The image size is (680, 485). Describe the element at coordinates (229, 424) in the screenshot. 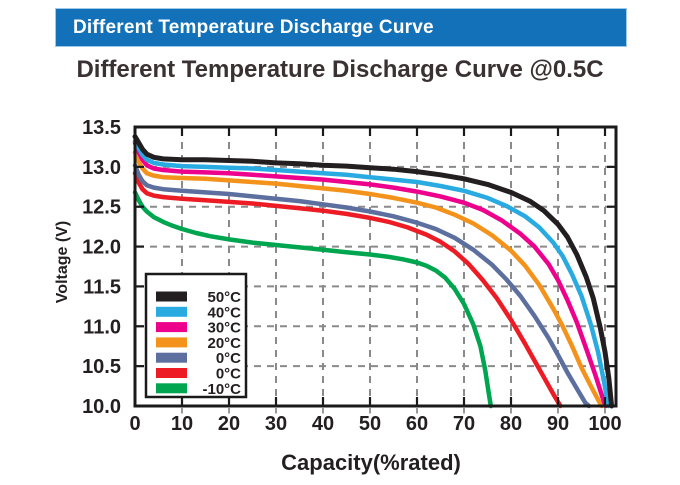

I see `x-tick-label: 20` at that location.